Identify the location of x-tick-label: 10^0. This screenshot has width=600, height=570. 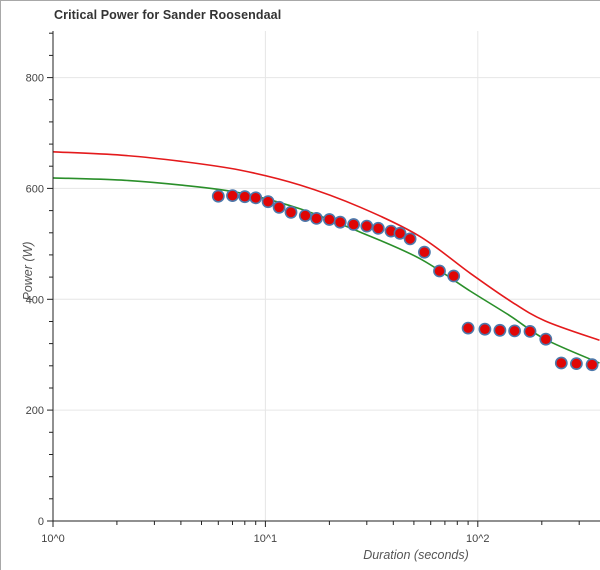
(53, 539).